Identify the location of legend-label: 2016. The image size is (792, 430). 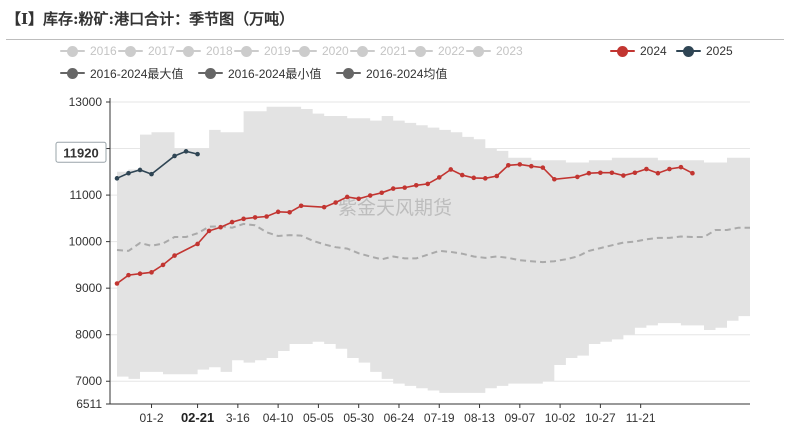
(103, 51).